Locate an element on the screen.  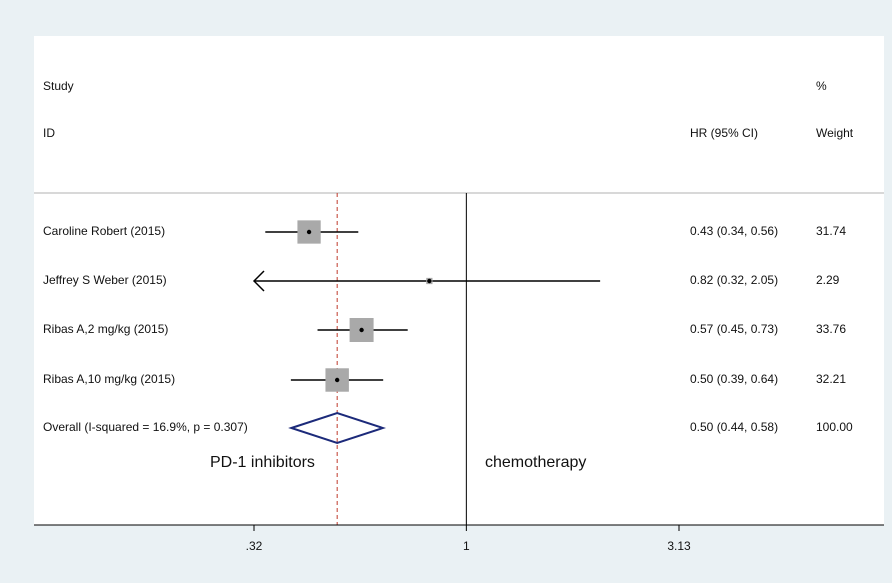
favours-left-label: PD-1 inhibitors is located at coordinates (262, 462).